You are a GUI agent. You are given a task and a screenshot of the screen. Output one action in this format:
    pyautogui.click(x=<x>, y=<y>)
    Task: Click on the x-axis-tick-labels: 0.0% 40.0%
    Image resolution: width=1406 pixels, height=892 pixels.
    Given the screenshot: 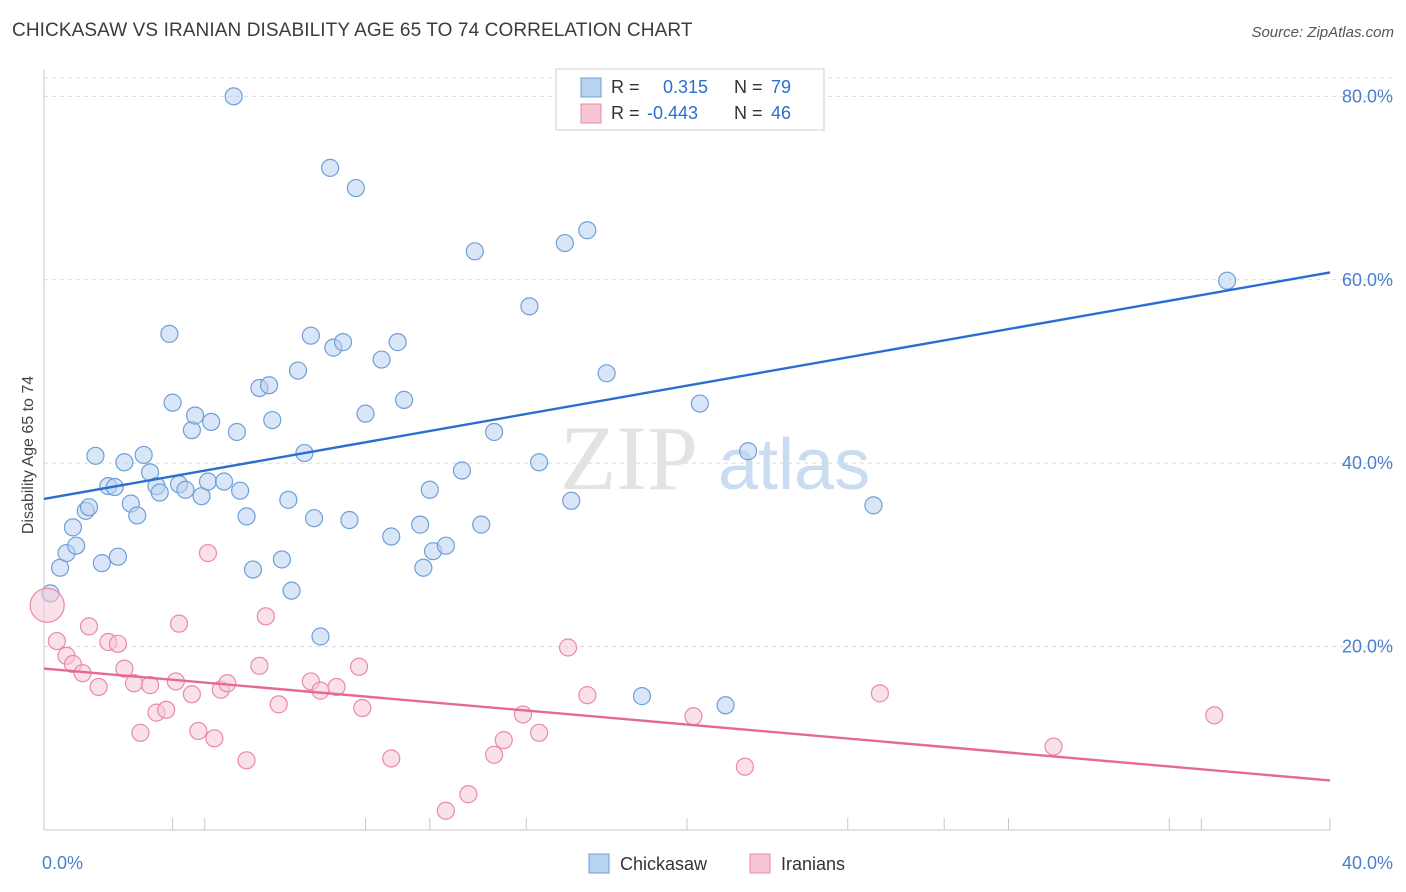 What is the action you would take?
    pyautogui.click(x=717, y=863)
    